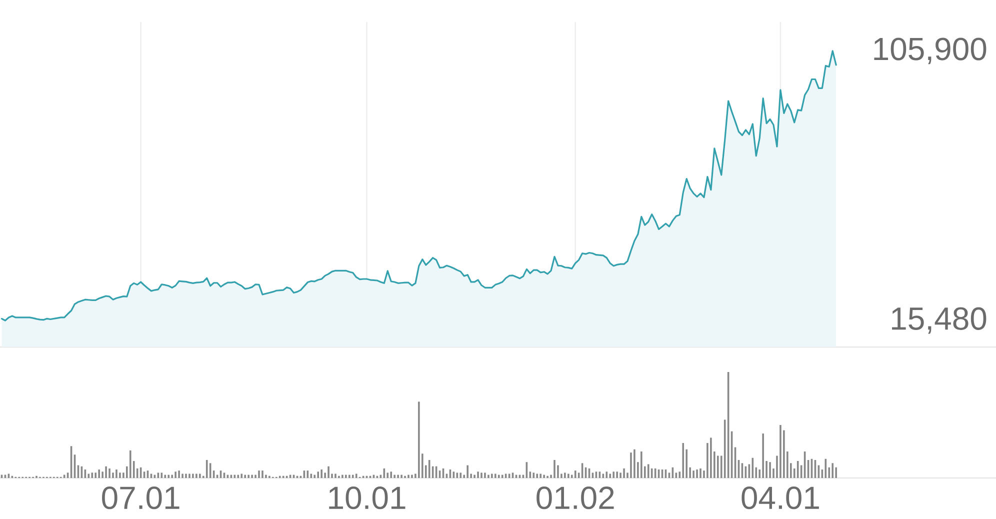  Describe the element at coordinates (780, 498) in the screenshot. I see `x-tick-label: 04.01` at that location.